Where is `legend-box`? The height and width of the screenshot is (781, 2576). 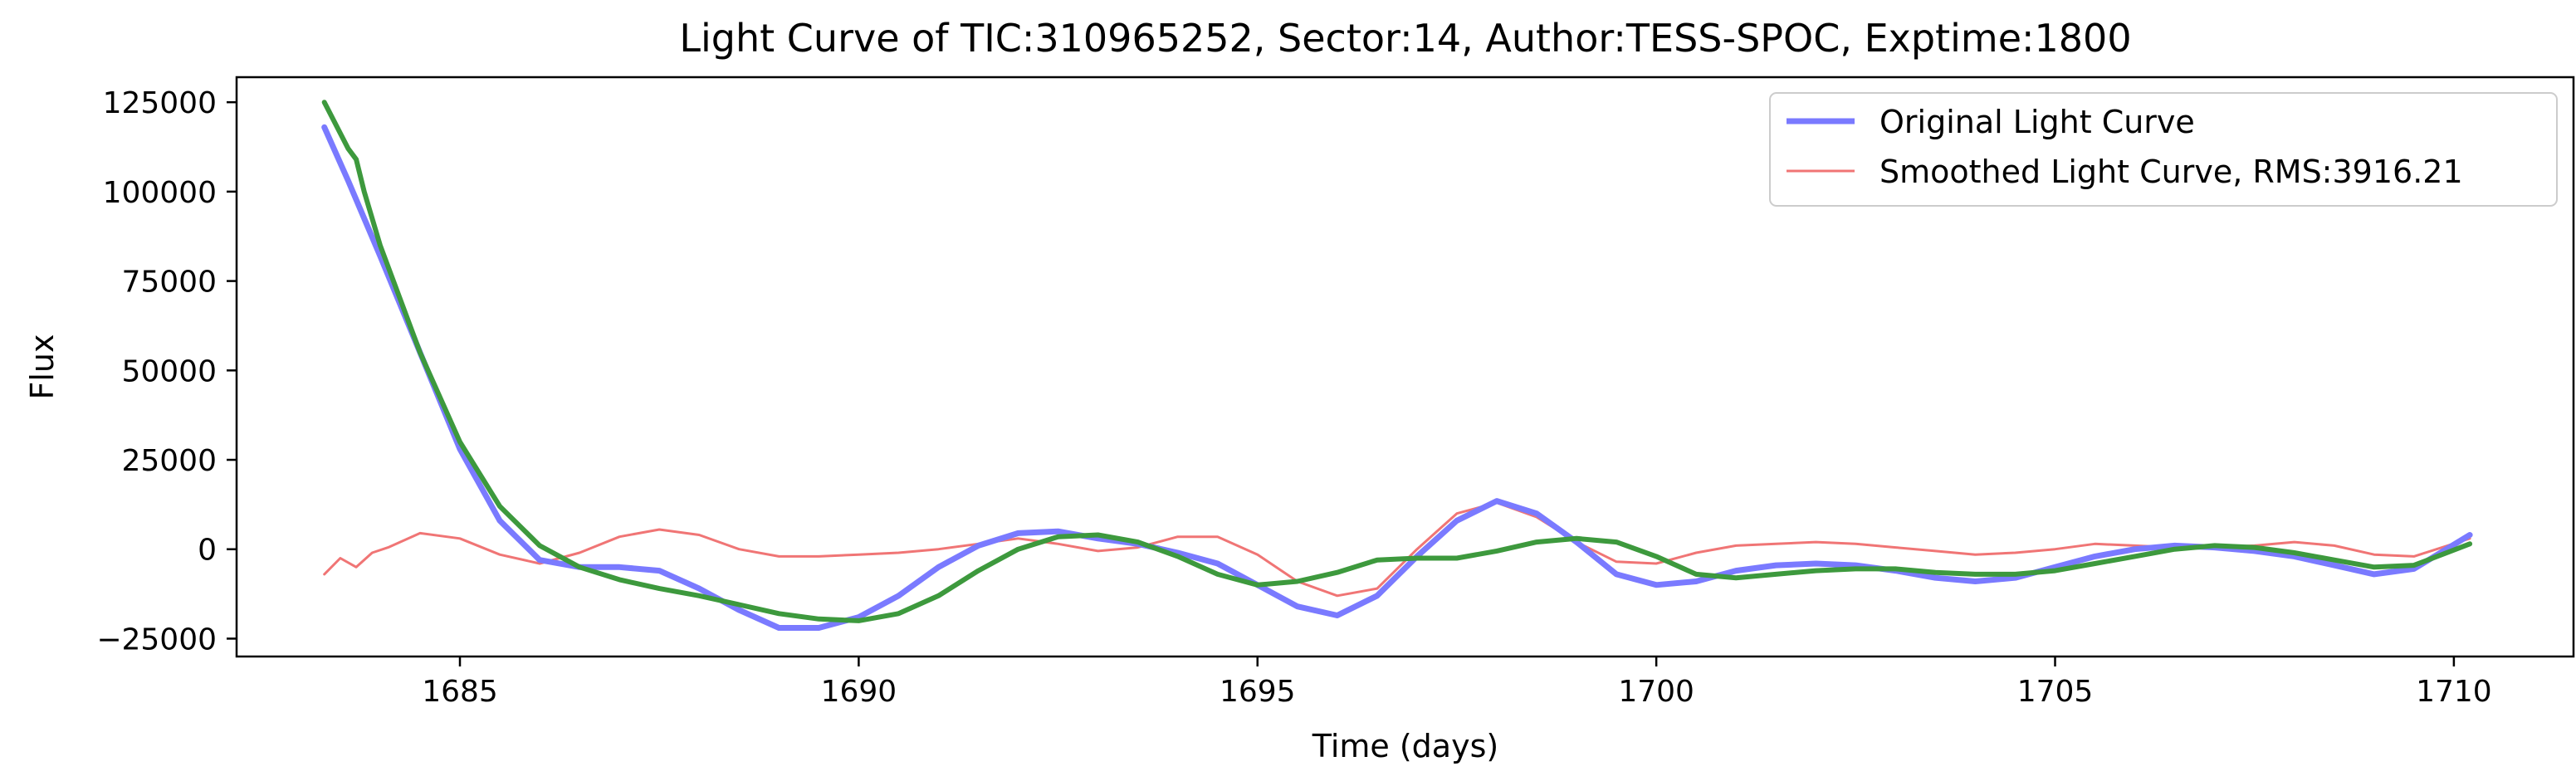 legend-box is located at coordinates (2163, 149).